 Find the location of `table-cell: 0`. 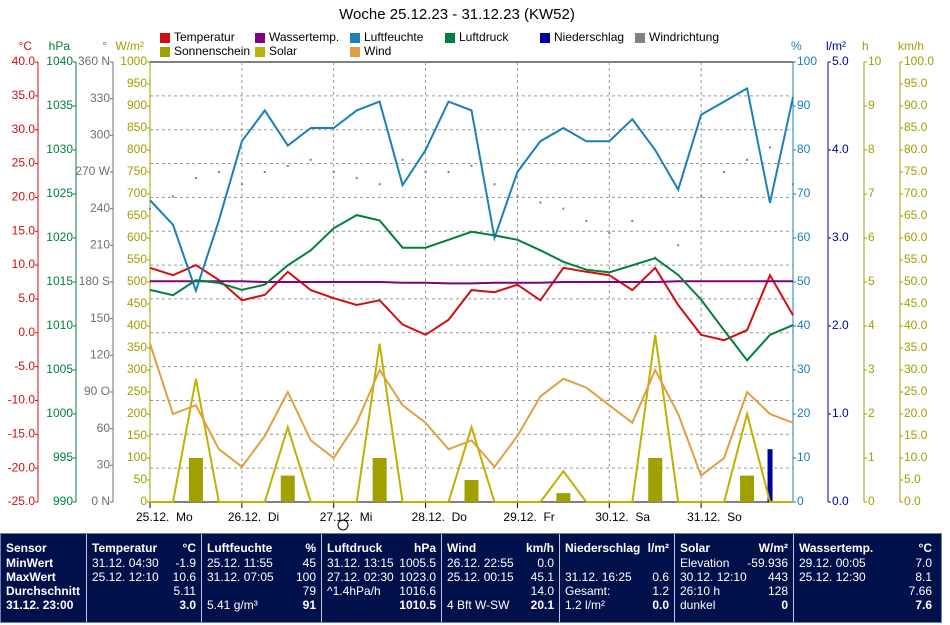

table-cell: 0 is located at coordinates (784, 605).